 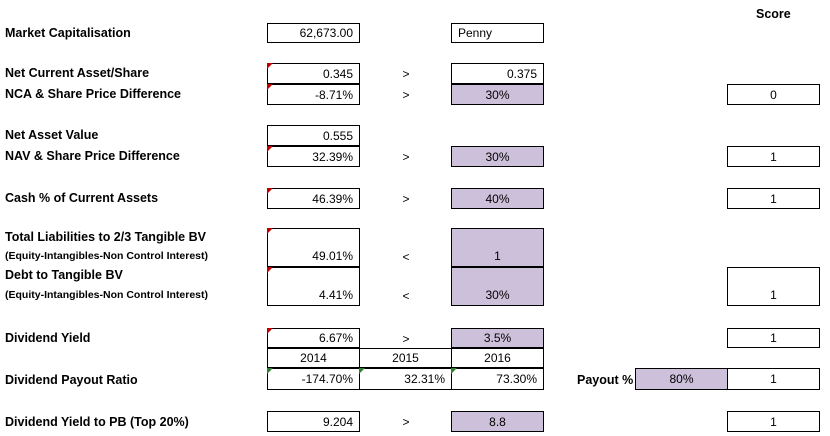 I want to click on debt-tbv-score: 1, so click(x=773, y=286).